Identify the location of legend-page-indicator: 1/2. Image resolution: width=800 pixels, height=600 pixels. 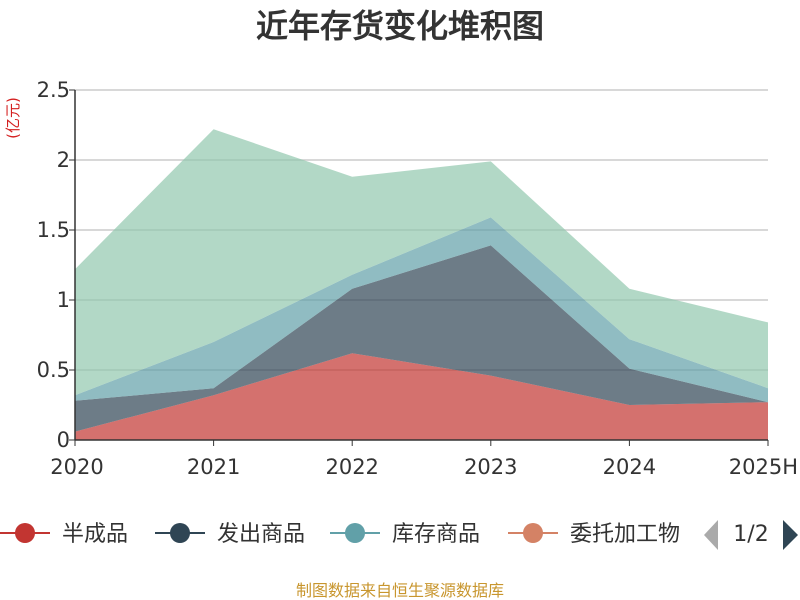
(750, 534).